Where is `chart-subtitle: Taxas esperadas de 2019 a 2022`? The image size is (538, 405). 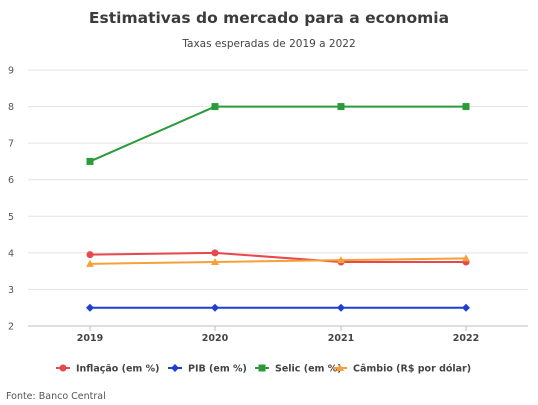
chart-subtitle: Taxas esperadas de 2019 a 2022 is located at coordinates (268, 44).